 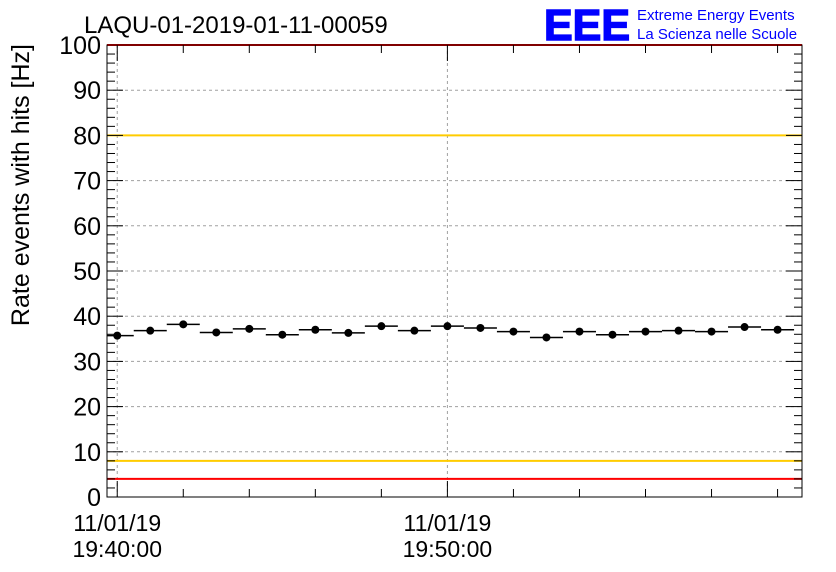 I want to click on data-series, so click(x=451, y=331).